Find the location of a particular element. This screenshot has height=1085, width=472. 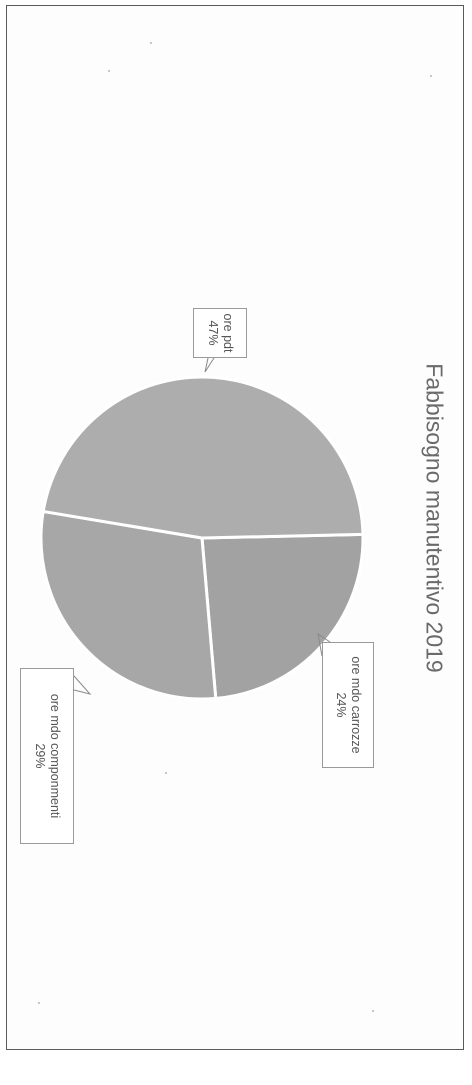

leader-ore-pdt is located at coordinates (209, 365).